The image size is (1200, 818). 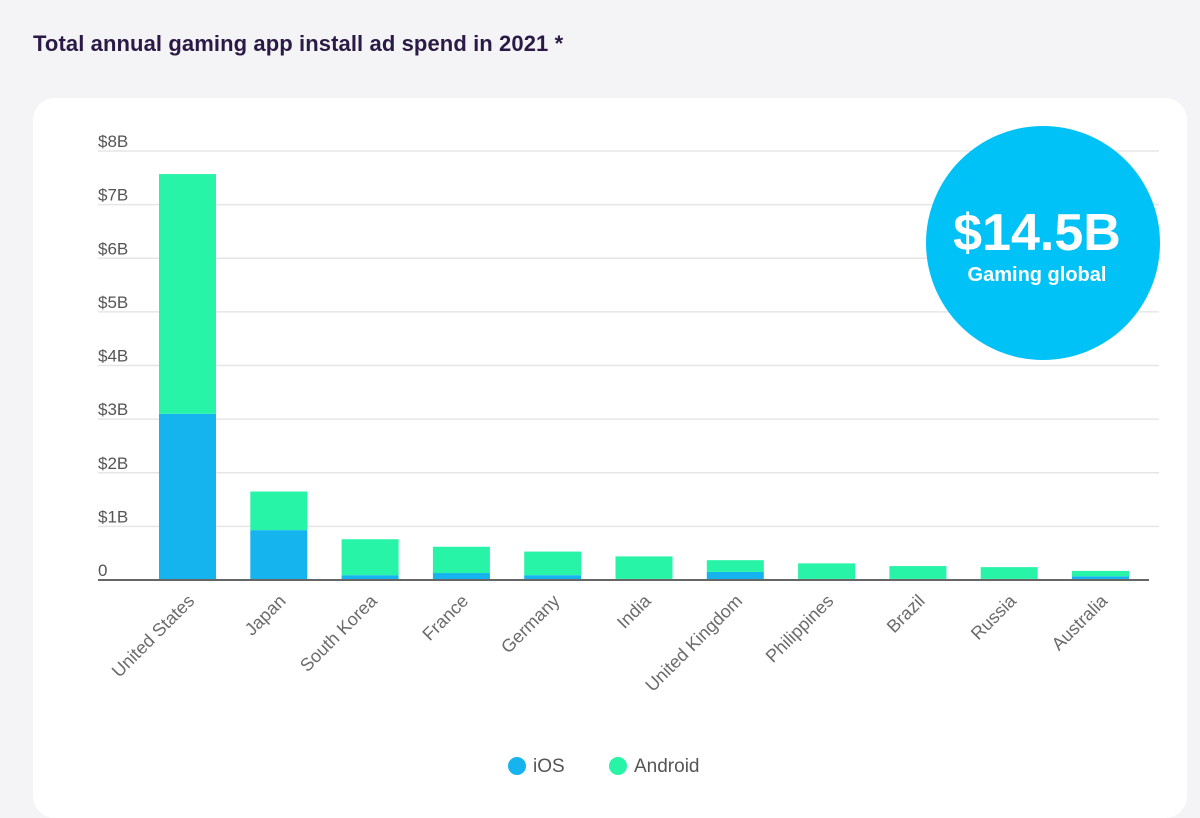 I want to click on y-tick-label: 0, so click(x=102, y=570).